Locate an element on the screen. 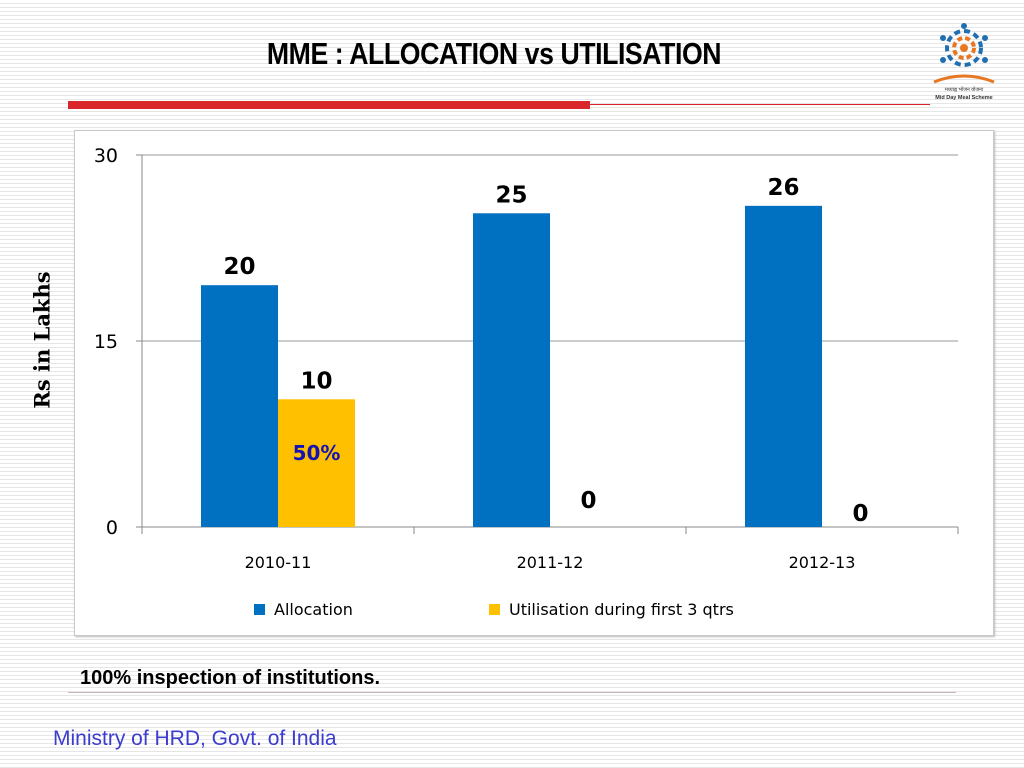 This screenshot has height=768, width=1024. logo-ring is located at coordinates (964, 45).